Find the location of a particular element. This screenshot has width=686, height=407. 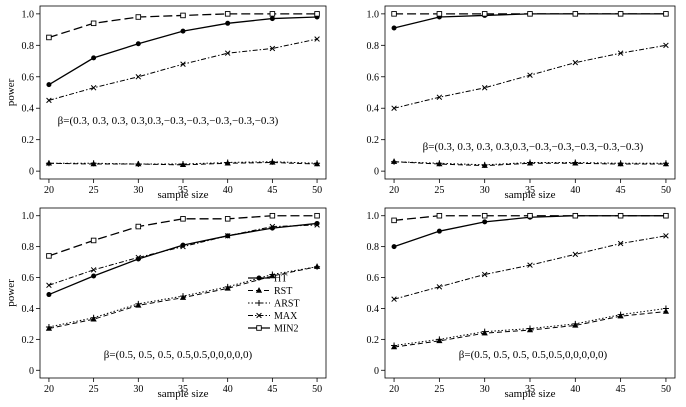

legend-marker-arst is located at coordinates (259, 303).